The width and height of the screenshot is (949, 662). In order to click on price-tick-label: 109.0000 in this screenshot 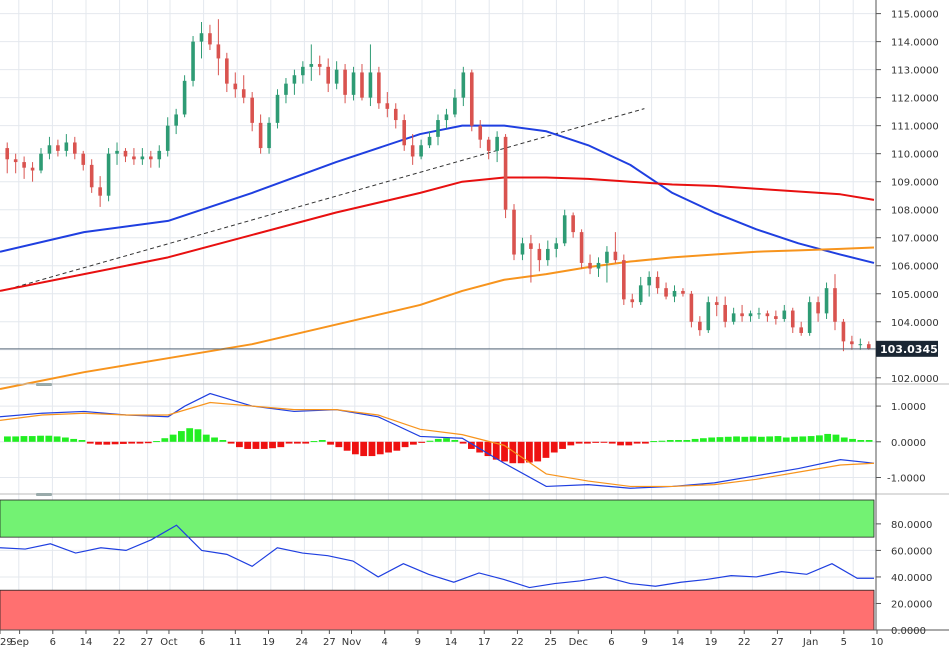, I will do `click(915, 183)`.